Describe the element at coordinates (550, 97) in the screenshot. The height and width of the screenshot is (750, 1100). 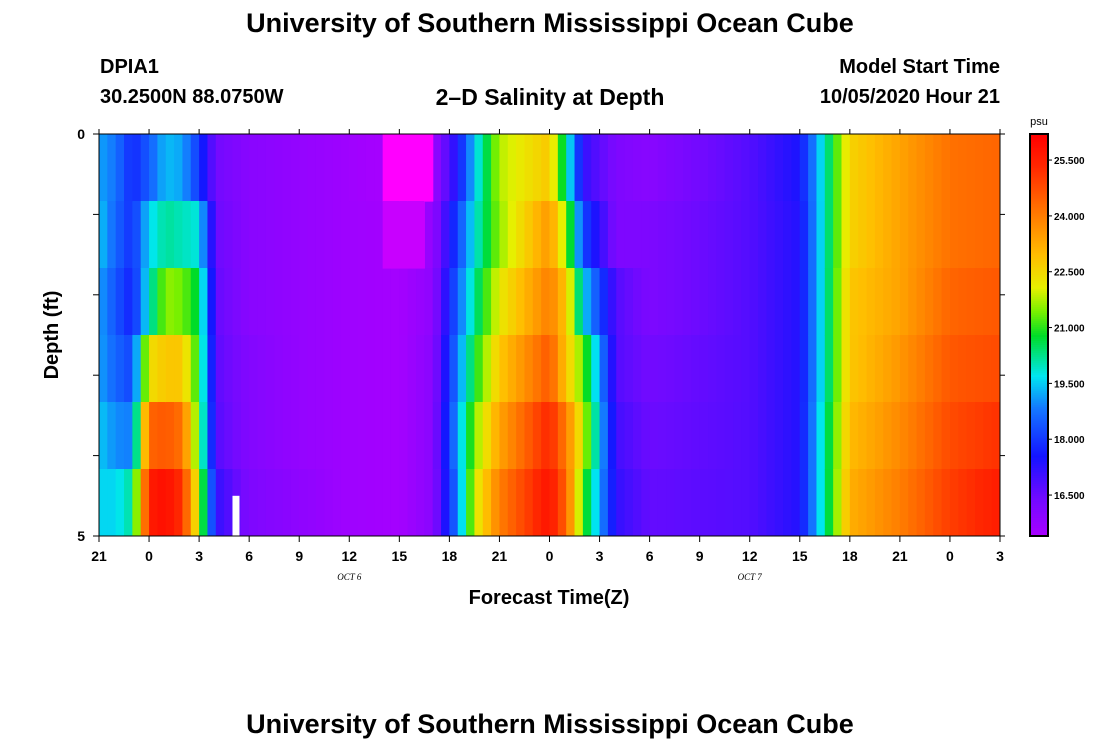
I see `plot-title: 2–D Salinity at Depth` at that location.